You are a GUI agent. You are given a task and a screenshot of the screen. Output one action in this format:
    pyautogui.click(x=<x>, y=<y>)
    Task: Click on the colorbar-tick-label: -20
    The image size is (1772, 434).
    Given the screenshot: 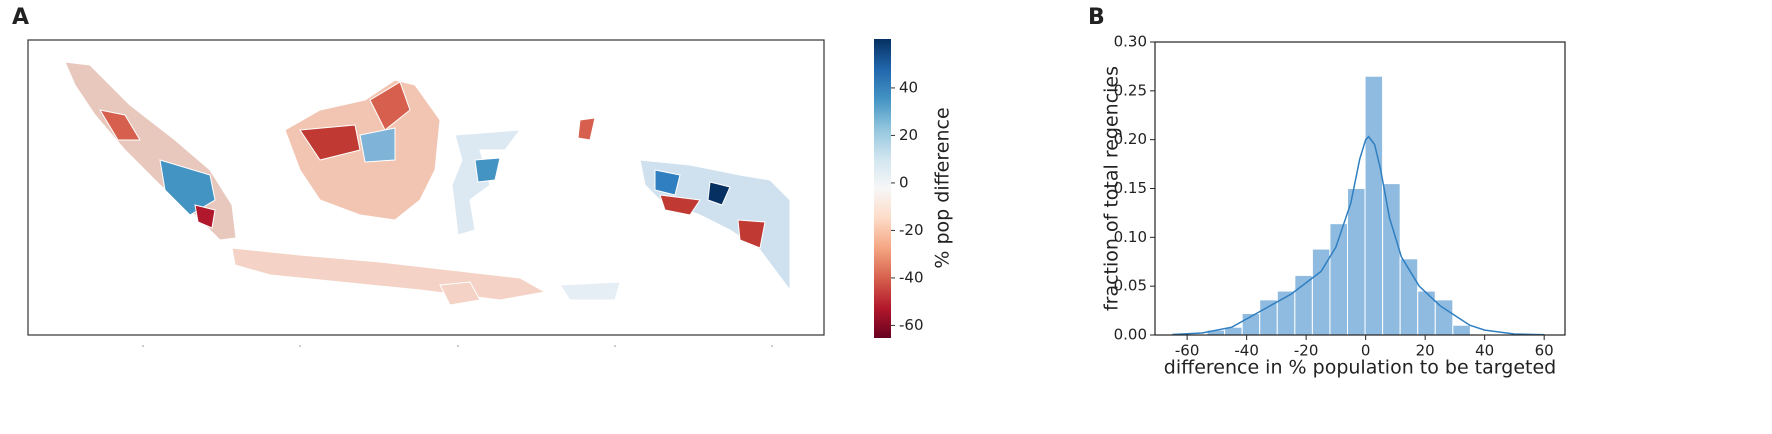 What is the action you would take?
    pyautogui.click(x=911, y=230)
    